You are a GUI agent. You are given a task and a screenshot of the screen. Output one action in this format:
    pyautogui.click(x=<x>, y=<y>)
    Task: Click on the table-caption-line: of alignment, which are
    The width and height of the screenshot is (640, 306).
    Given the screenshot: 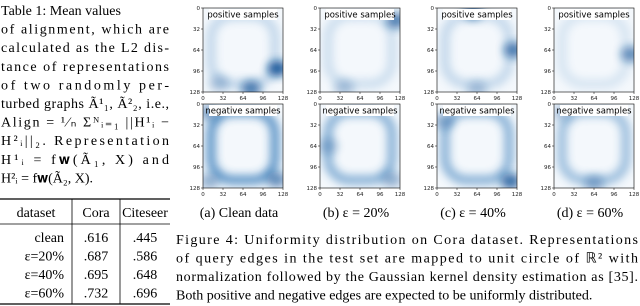 What is the action you would take?
    pyautogui.click(x=85, y=30)
    